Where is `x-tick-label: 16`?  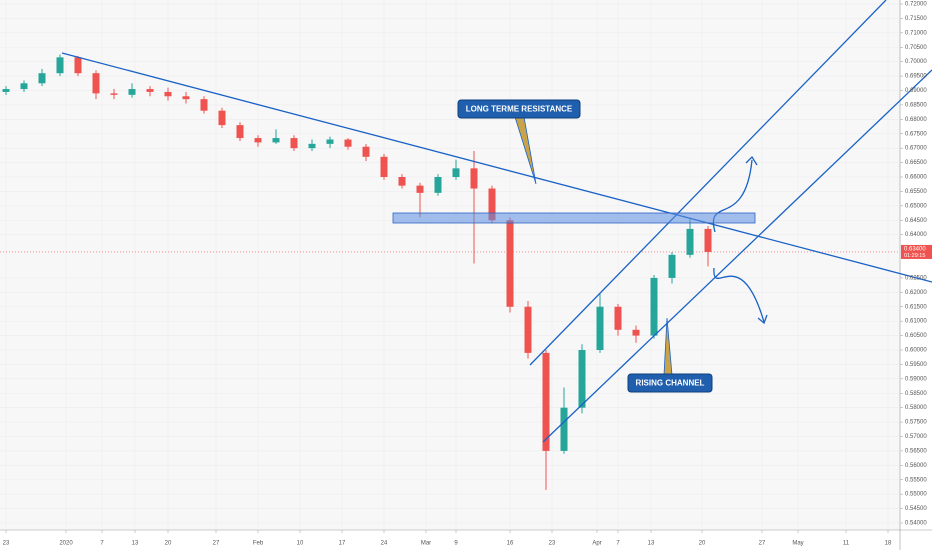
x-tick-label: 16 is located at coordinates (510, 544).